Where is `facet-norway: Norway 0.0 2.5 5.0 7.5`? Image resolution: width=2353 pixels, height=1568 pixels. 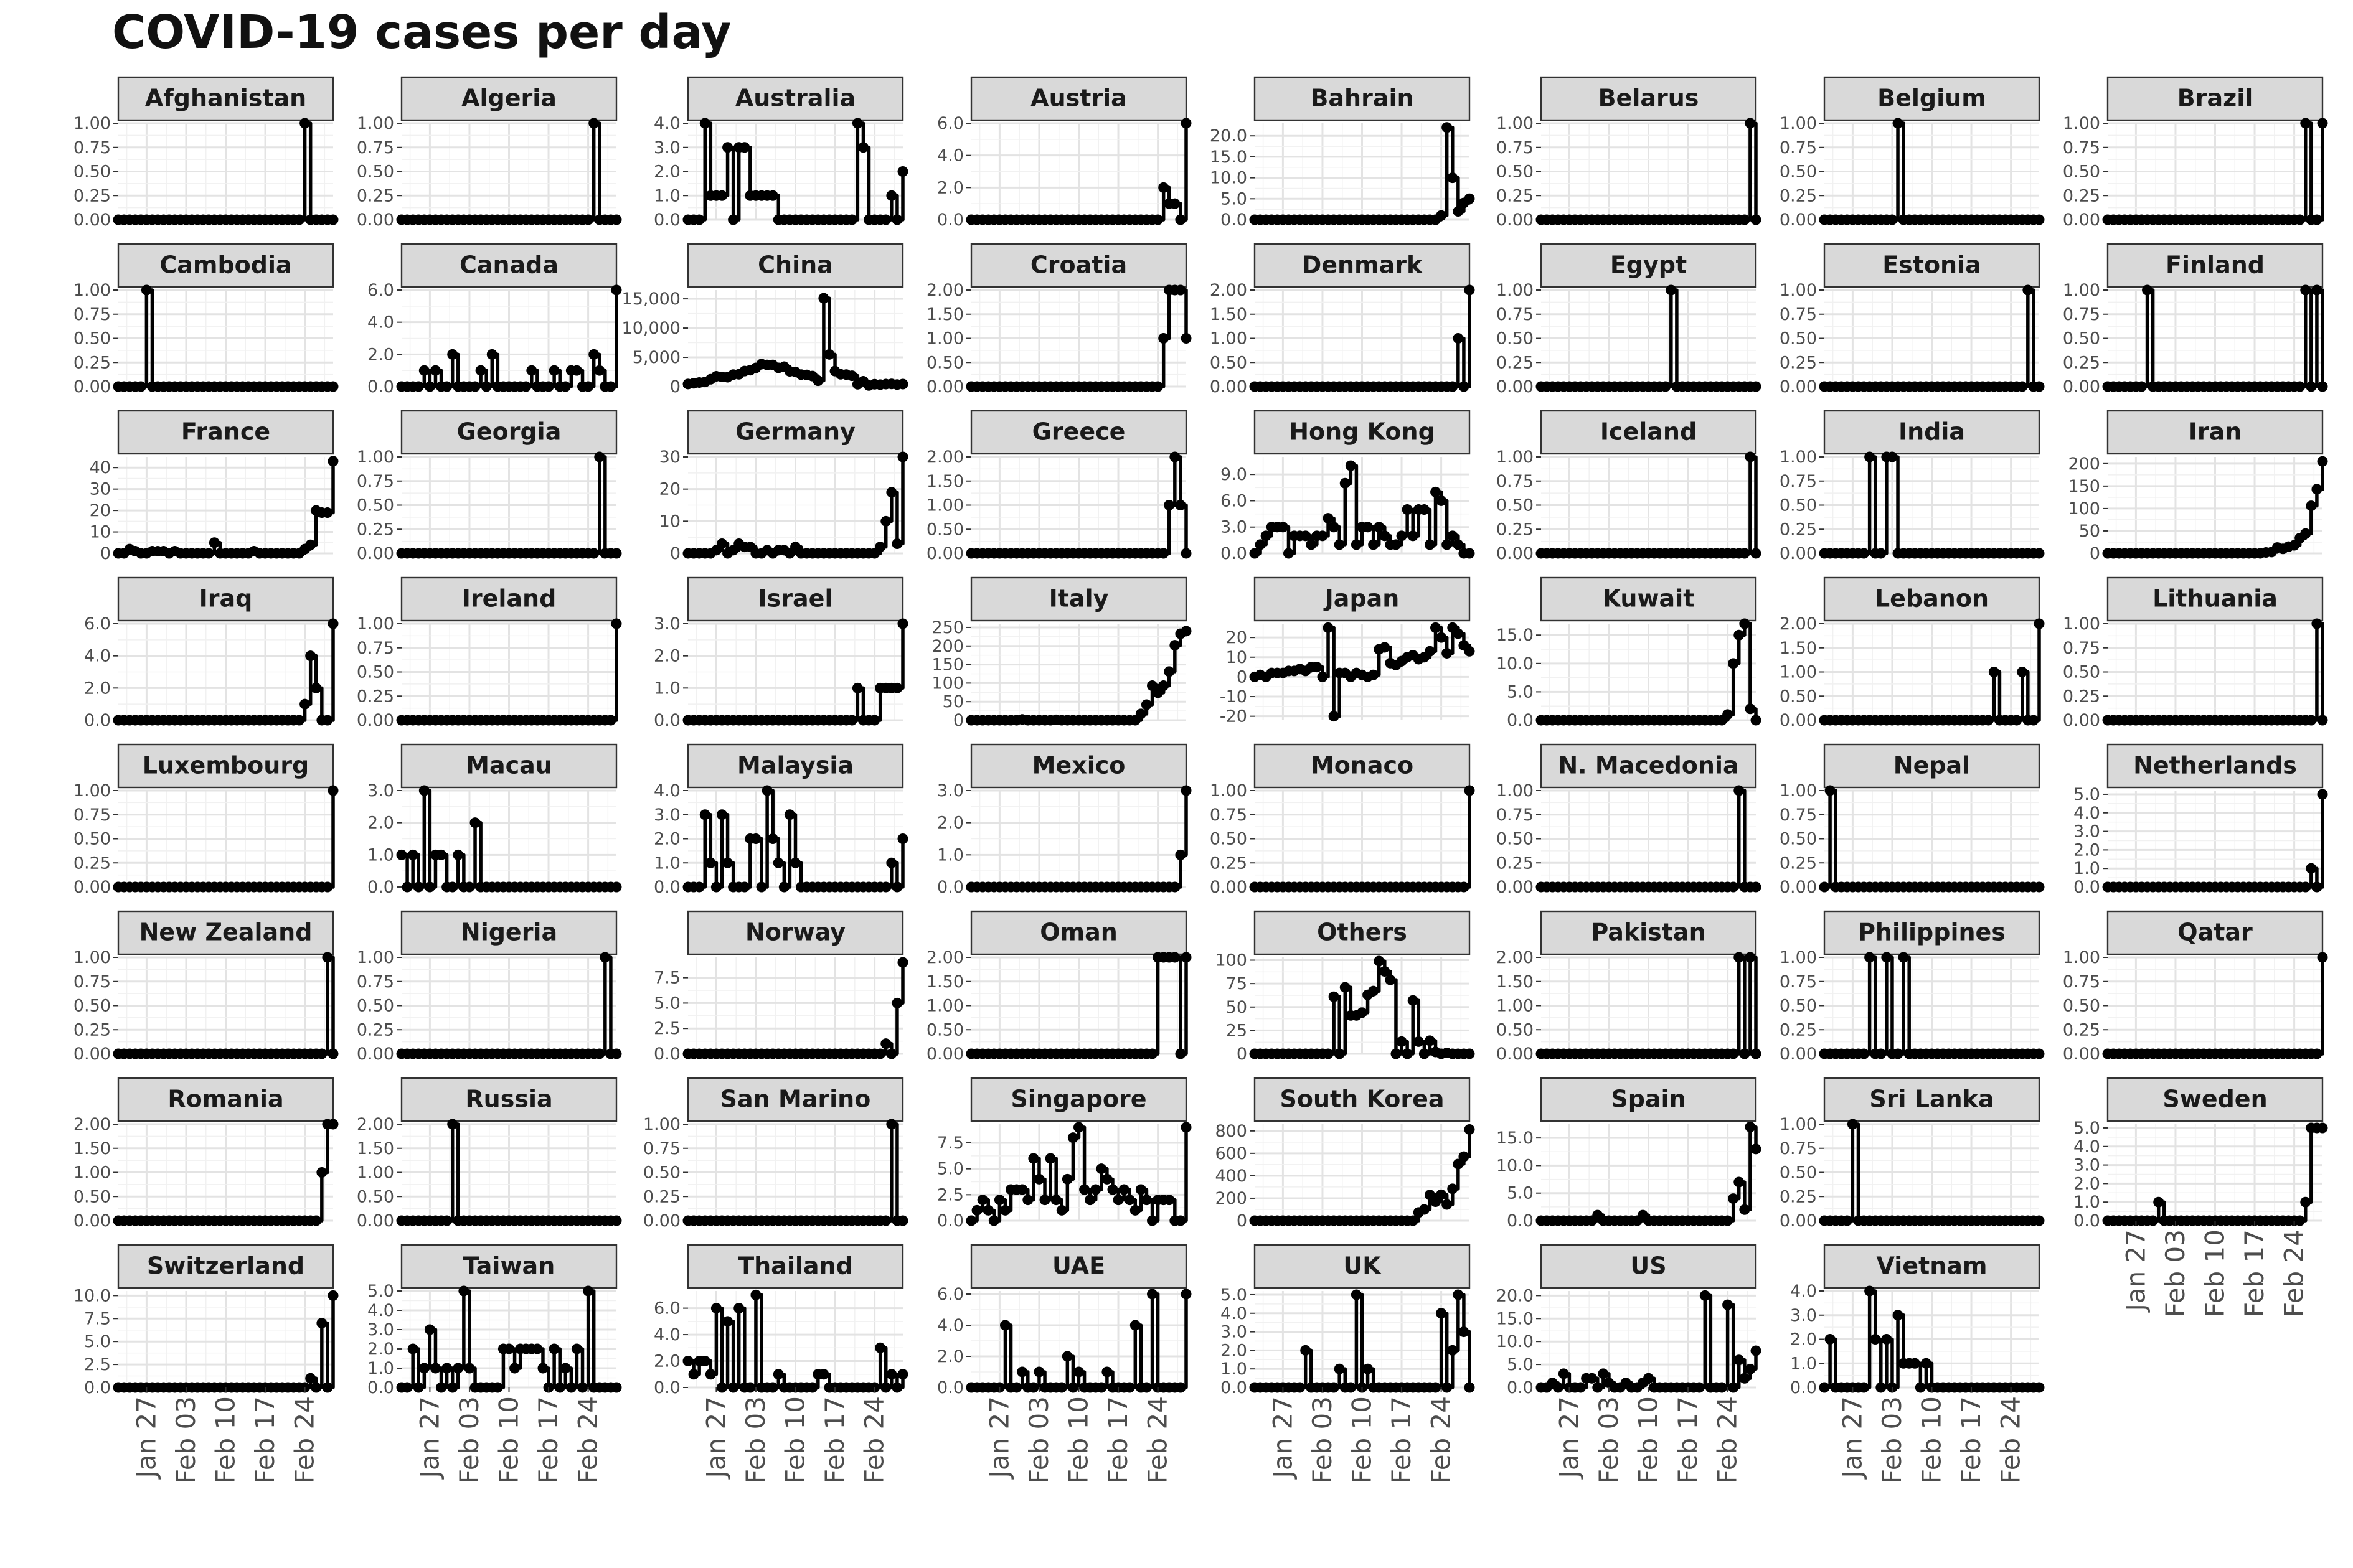
facet-norway: Norway 0.0 2.5 5.0 7.5 is located at coordinates (781, 987).